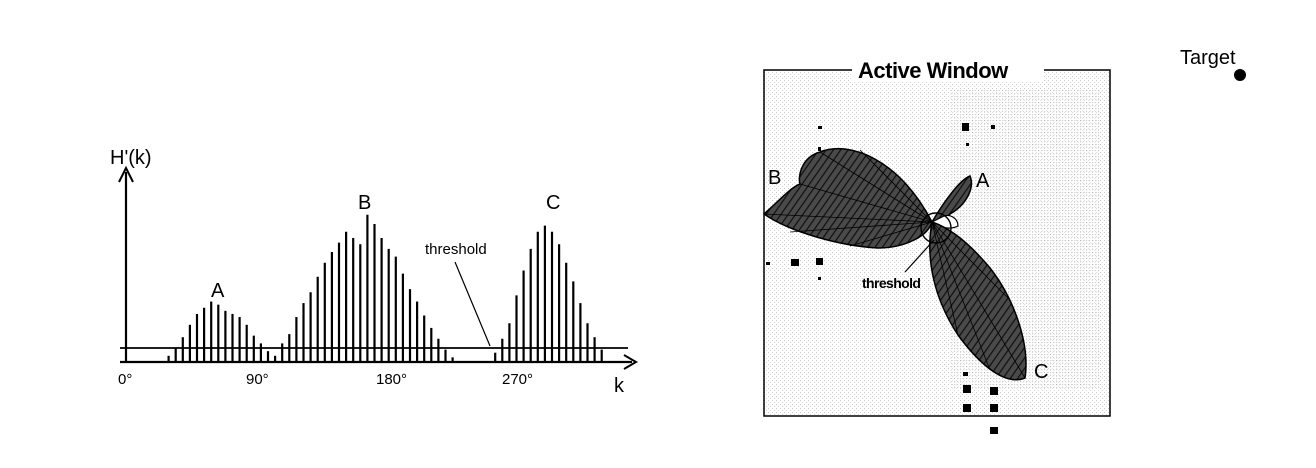  What do you see at coordinates (936, 228) in the screenshot?
I see `threshold-circle` at bounding box center [936, 228].